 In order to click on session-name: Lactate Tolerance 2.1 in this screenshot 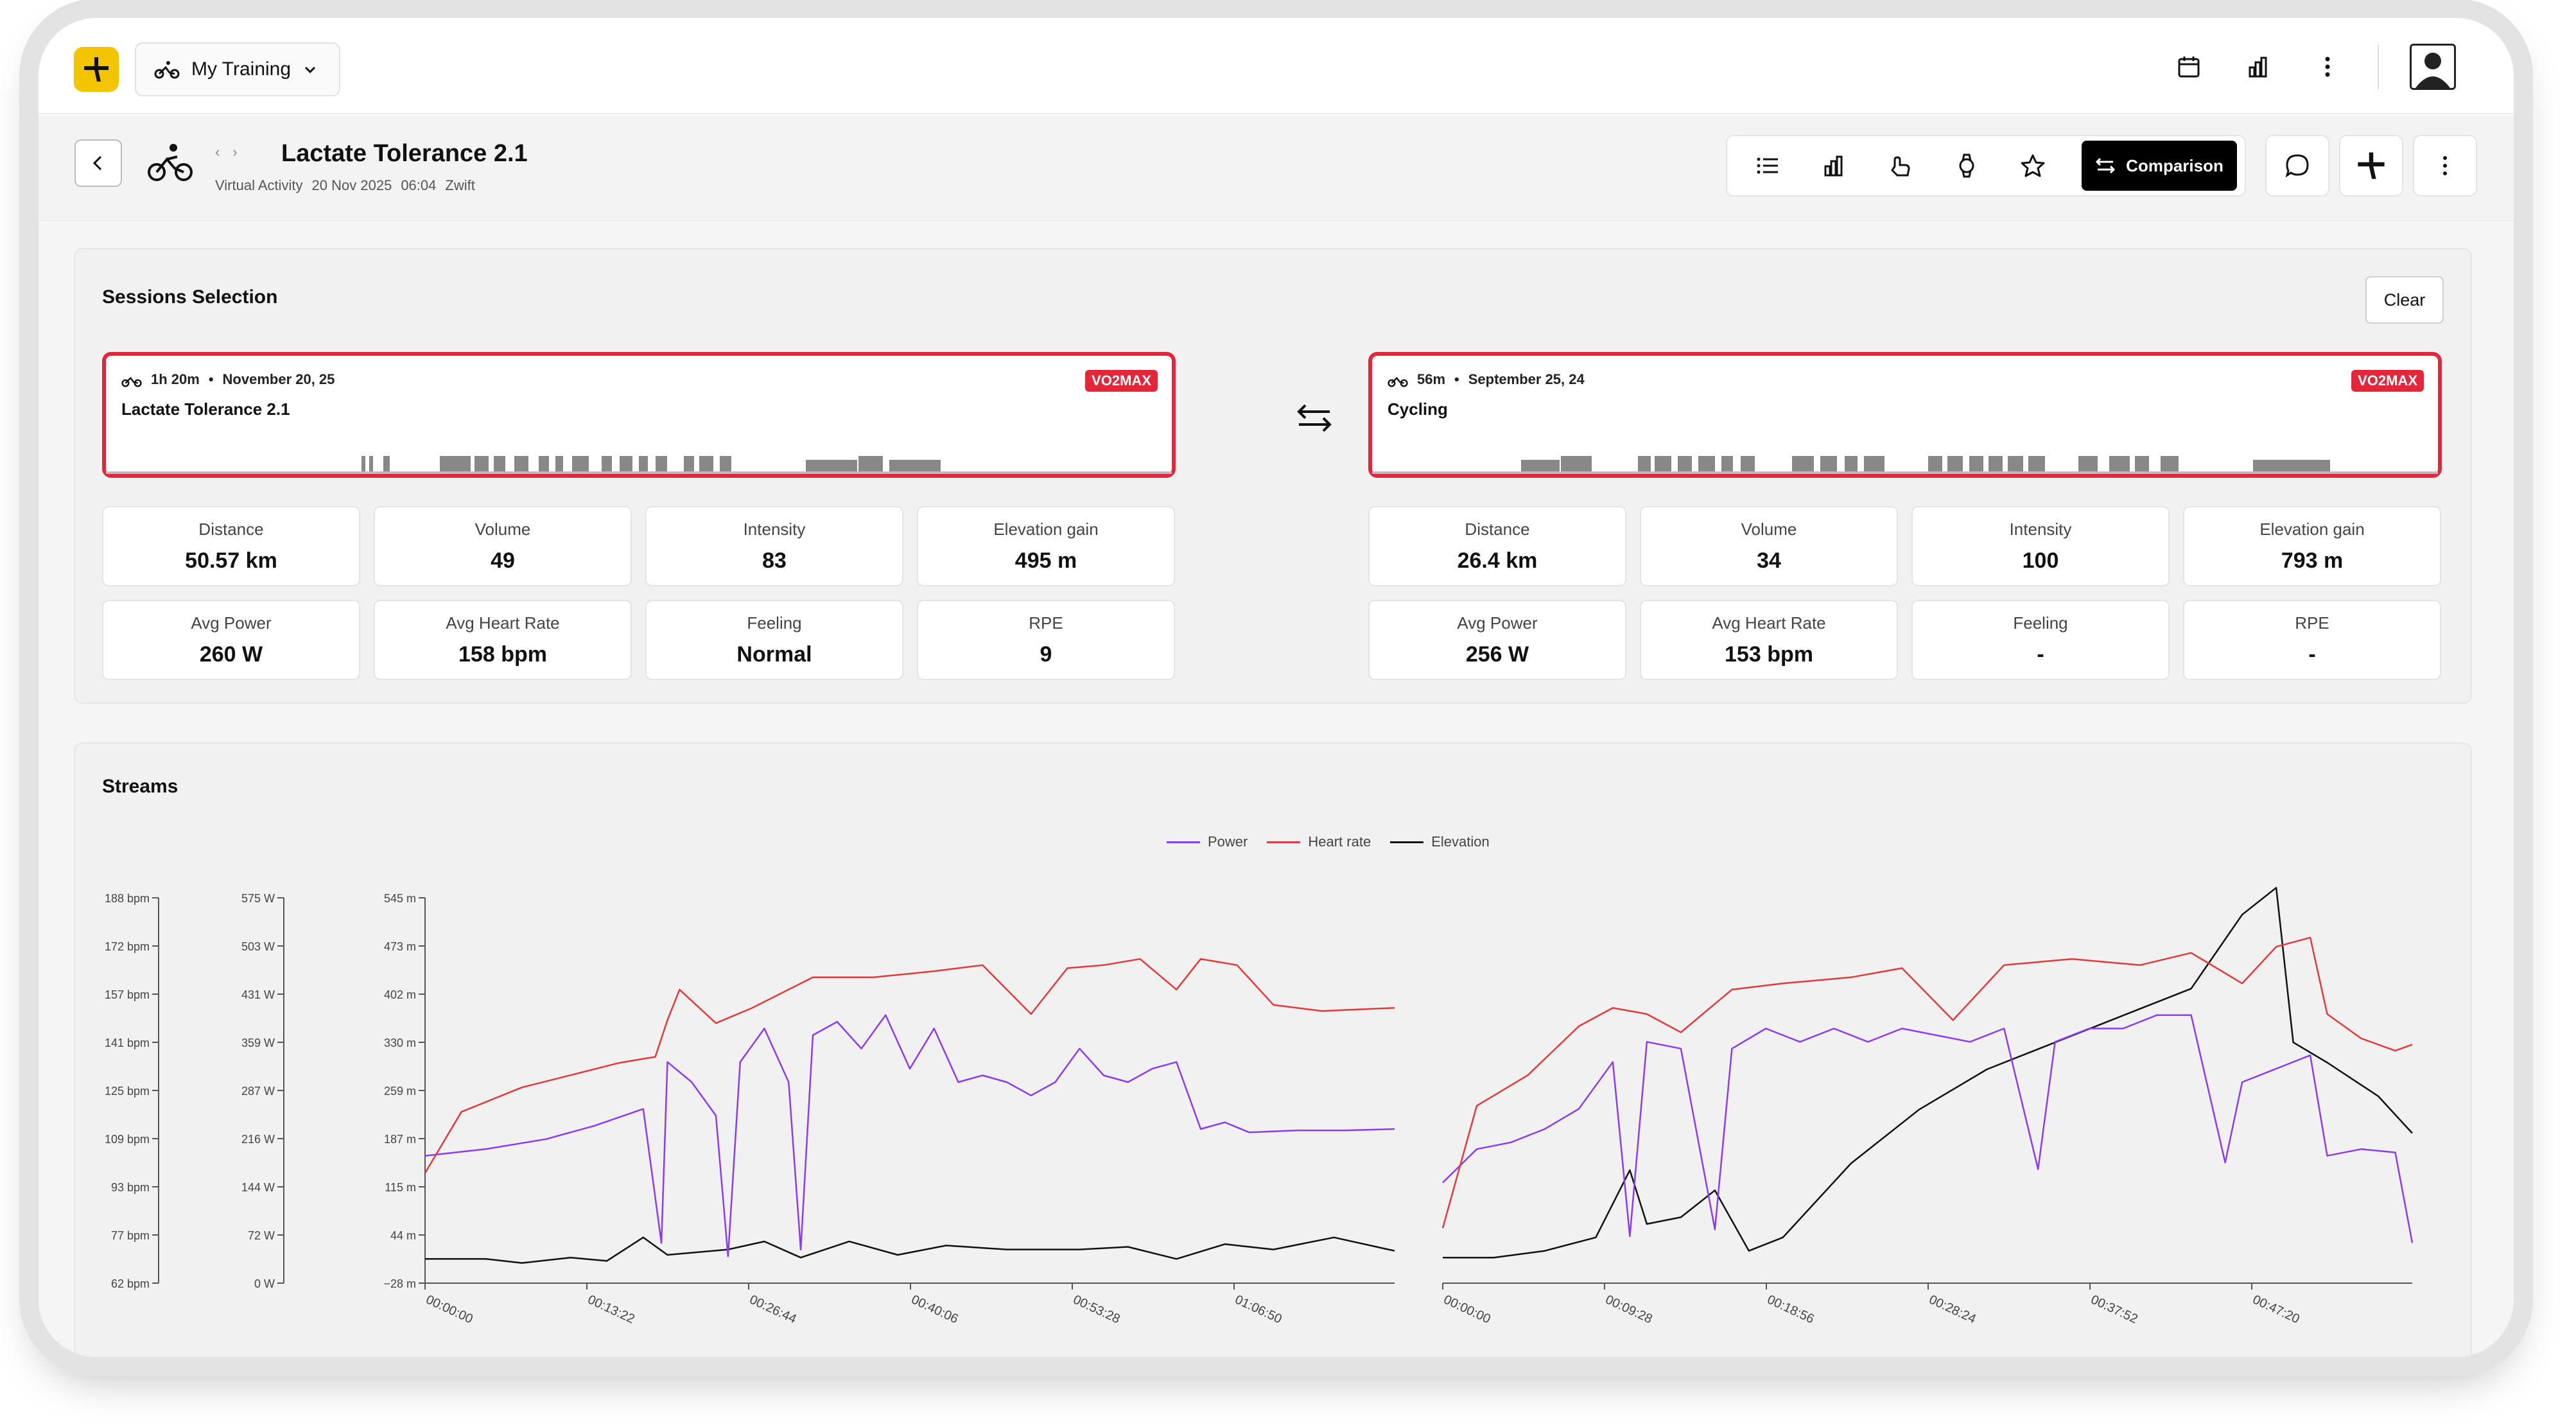, I will do `click(205, 409)`.